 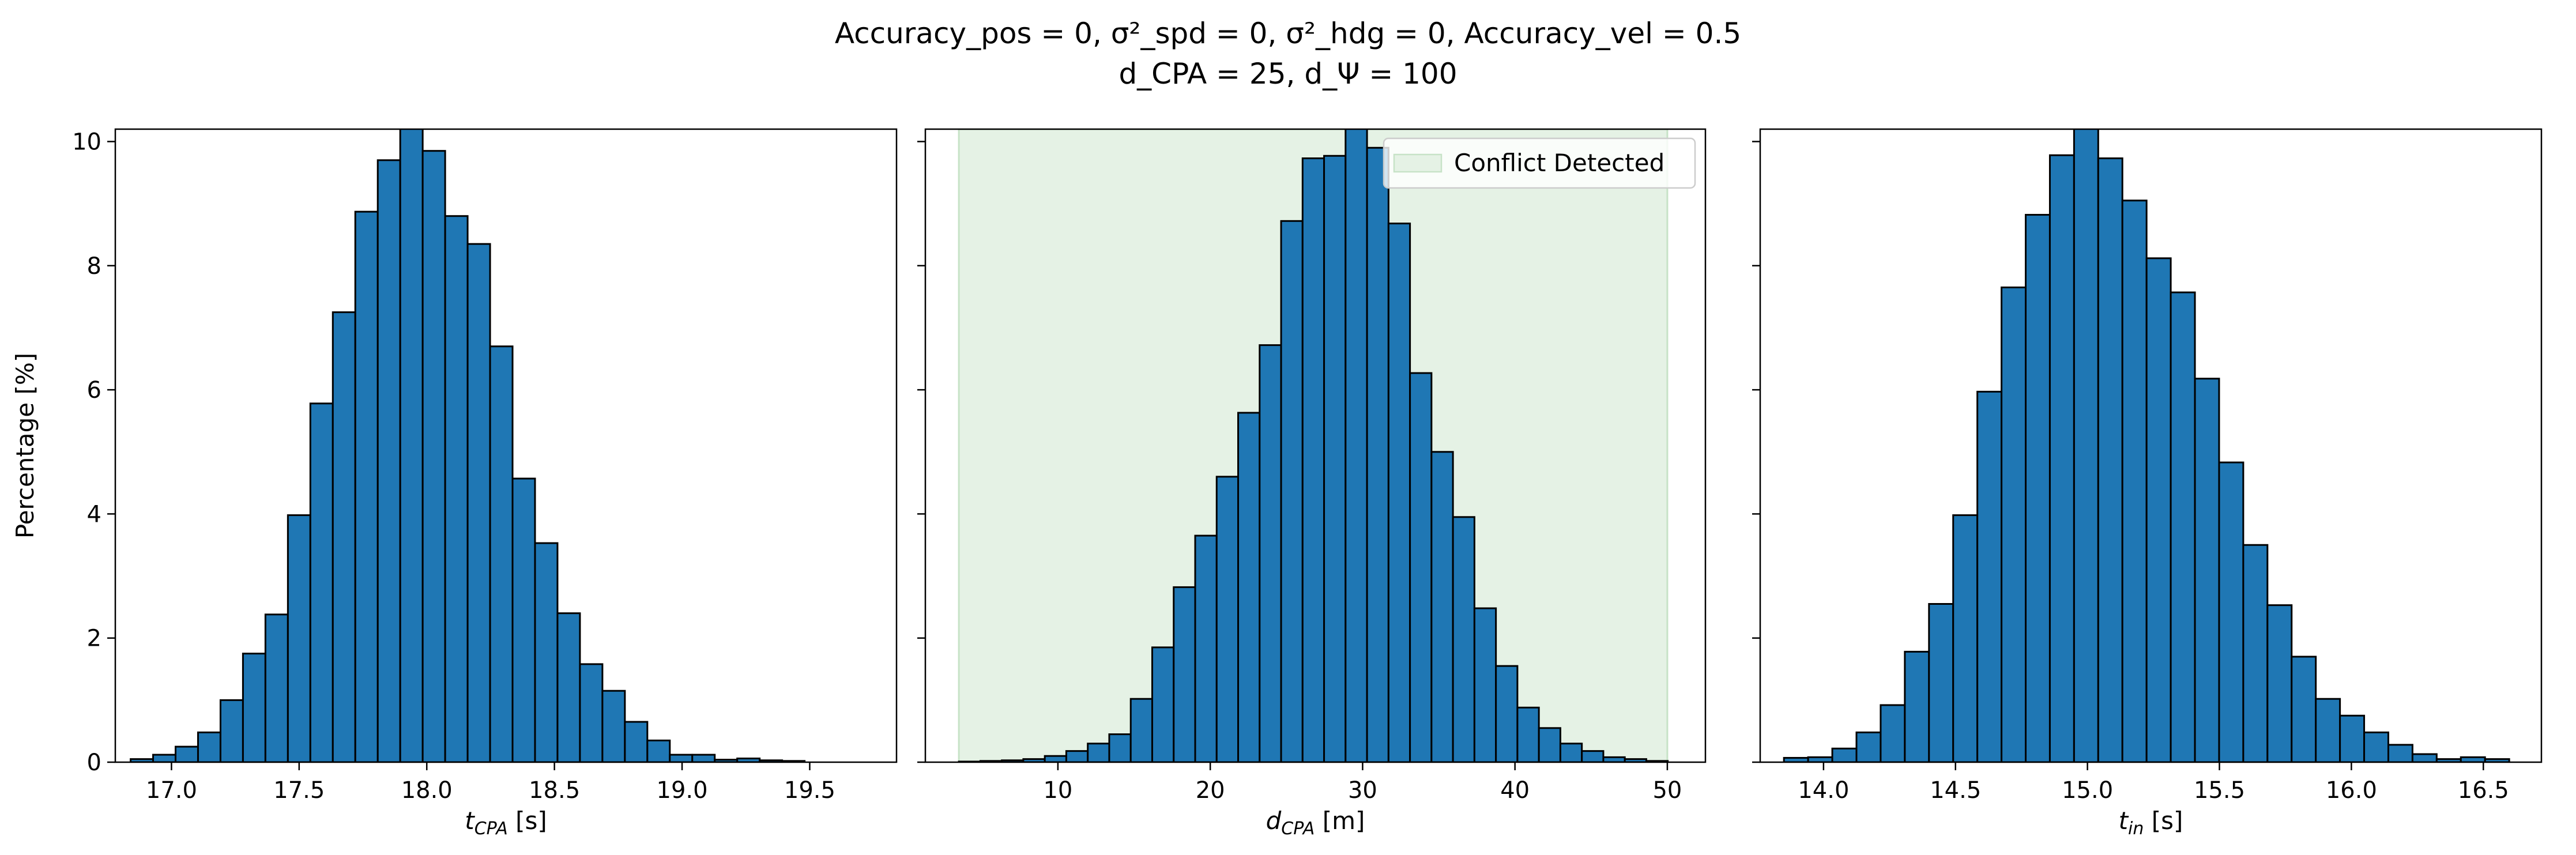 I want to click on y-tick-label: 8, so click(x=94, y=266).